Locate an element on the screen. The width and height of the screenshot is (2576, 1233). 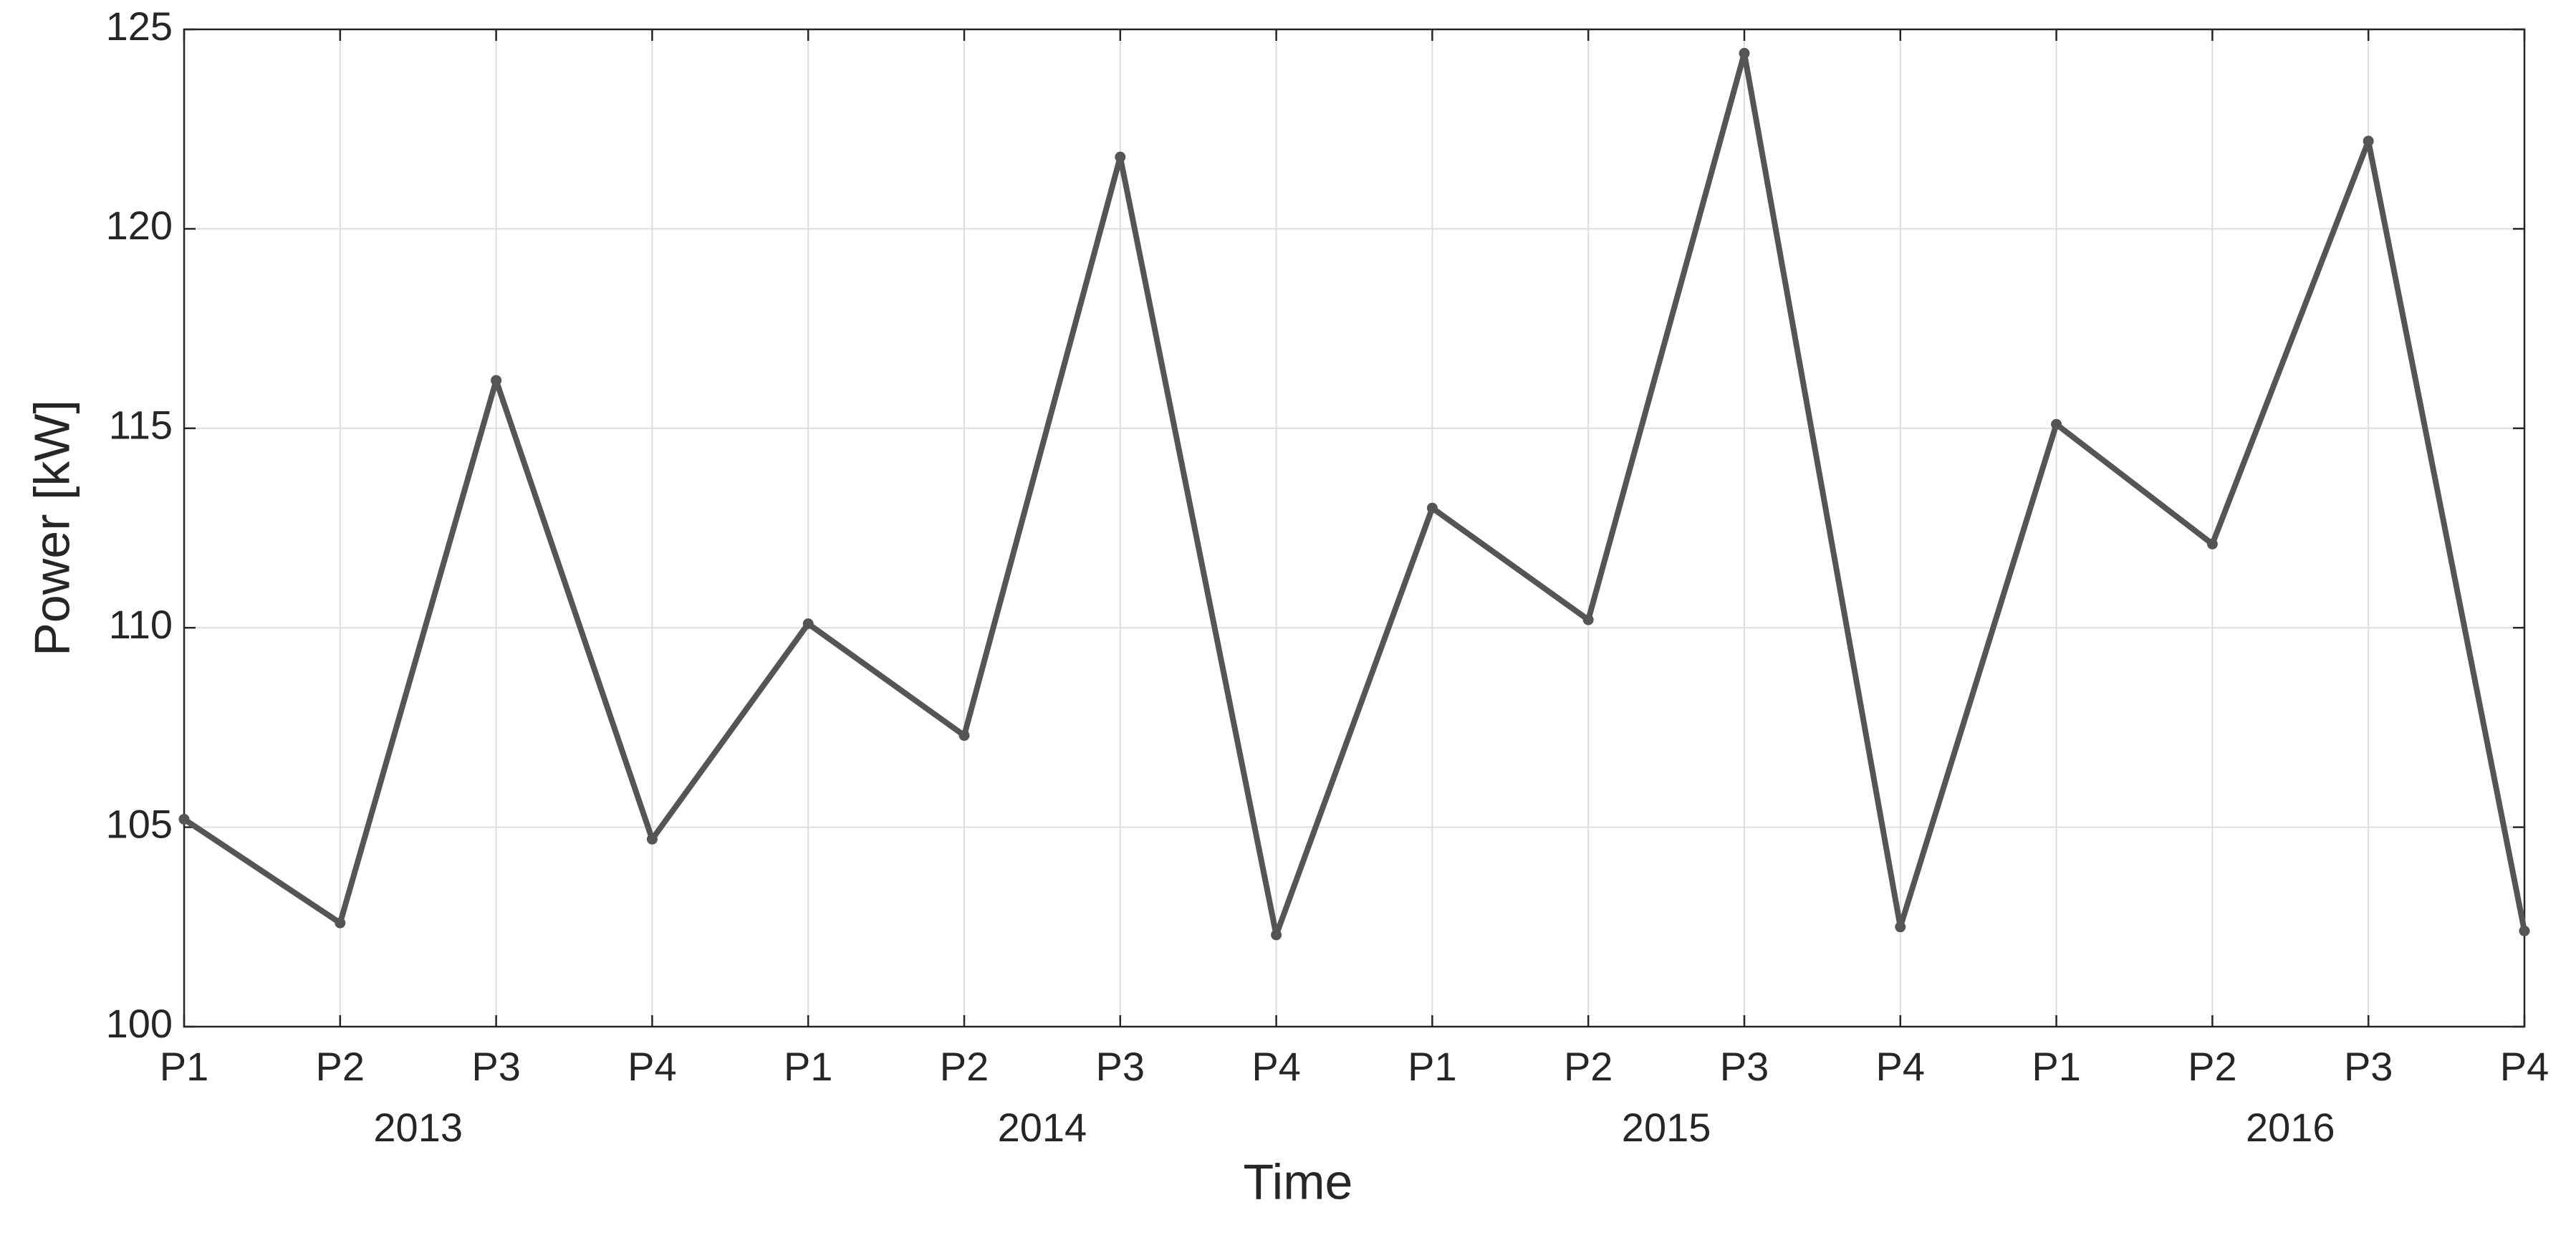
x-axis-label: Time is located at coordinates (1298, 1181).